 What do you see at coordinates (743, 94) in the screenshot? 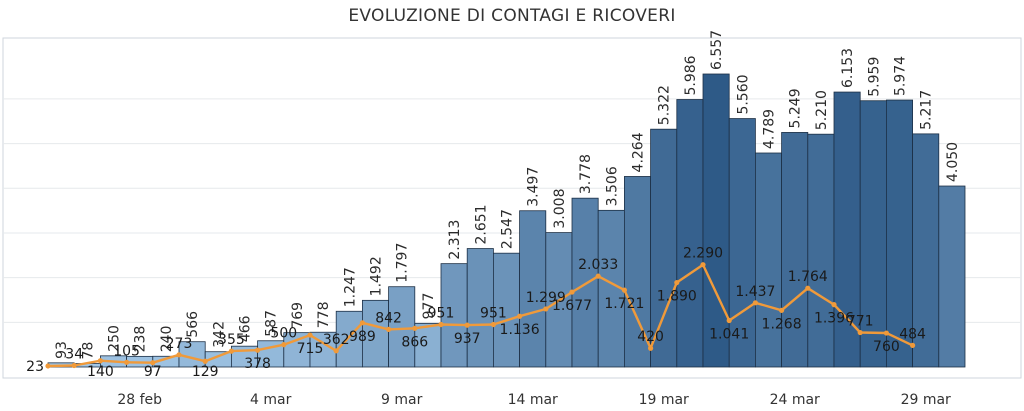
I see `bar-label: 5.560` at bounding box center [743, 94].